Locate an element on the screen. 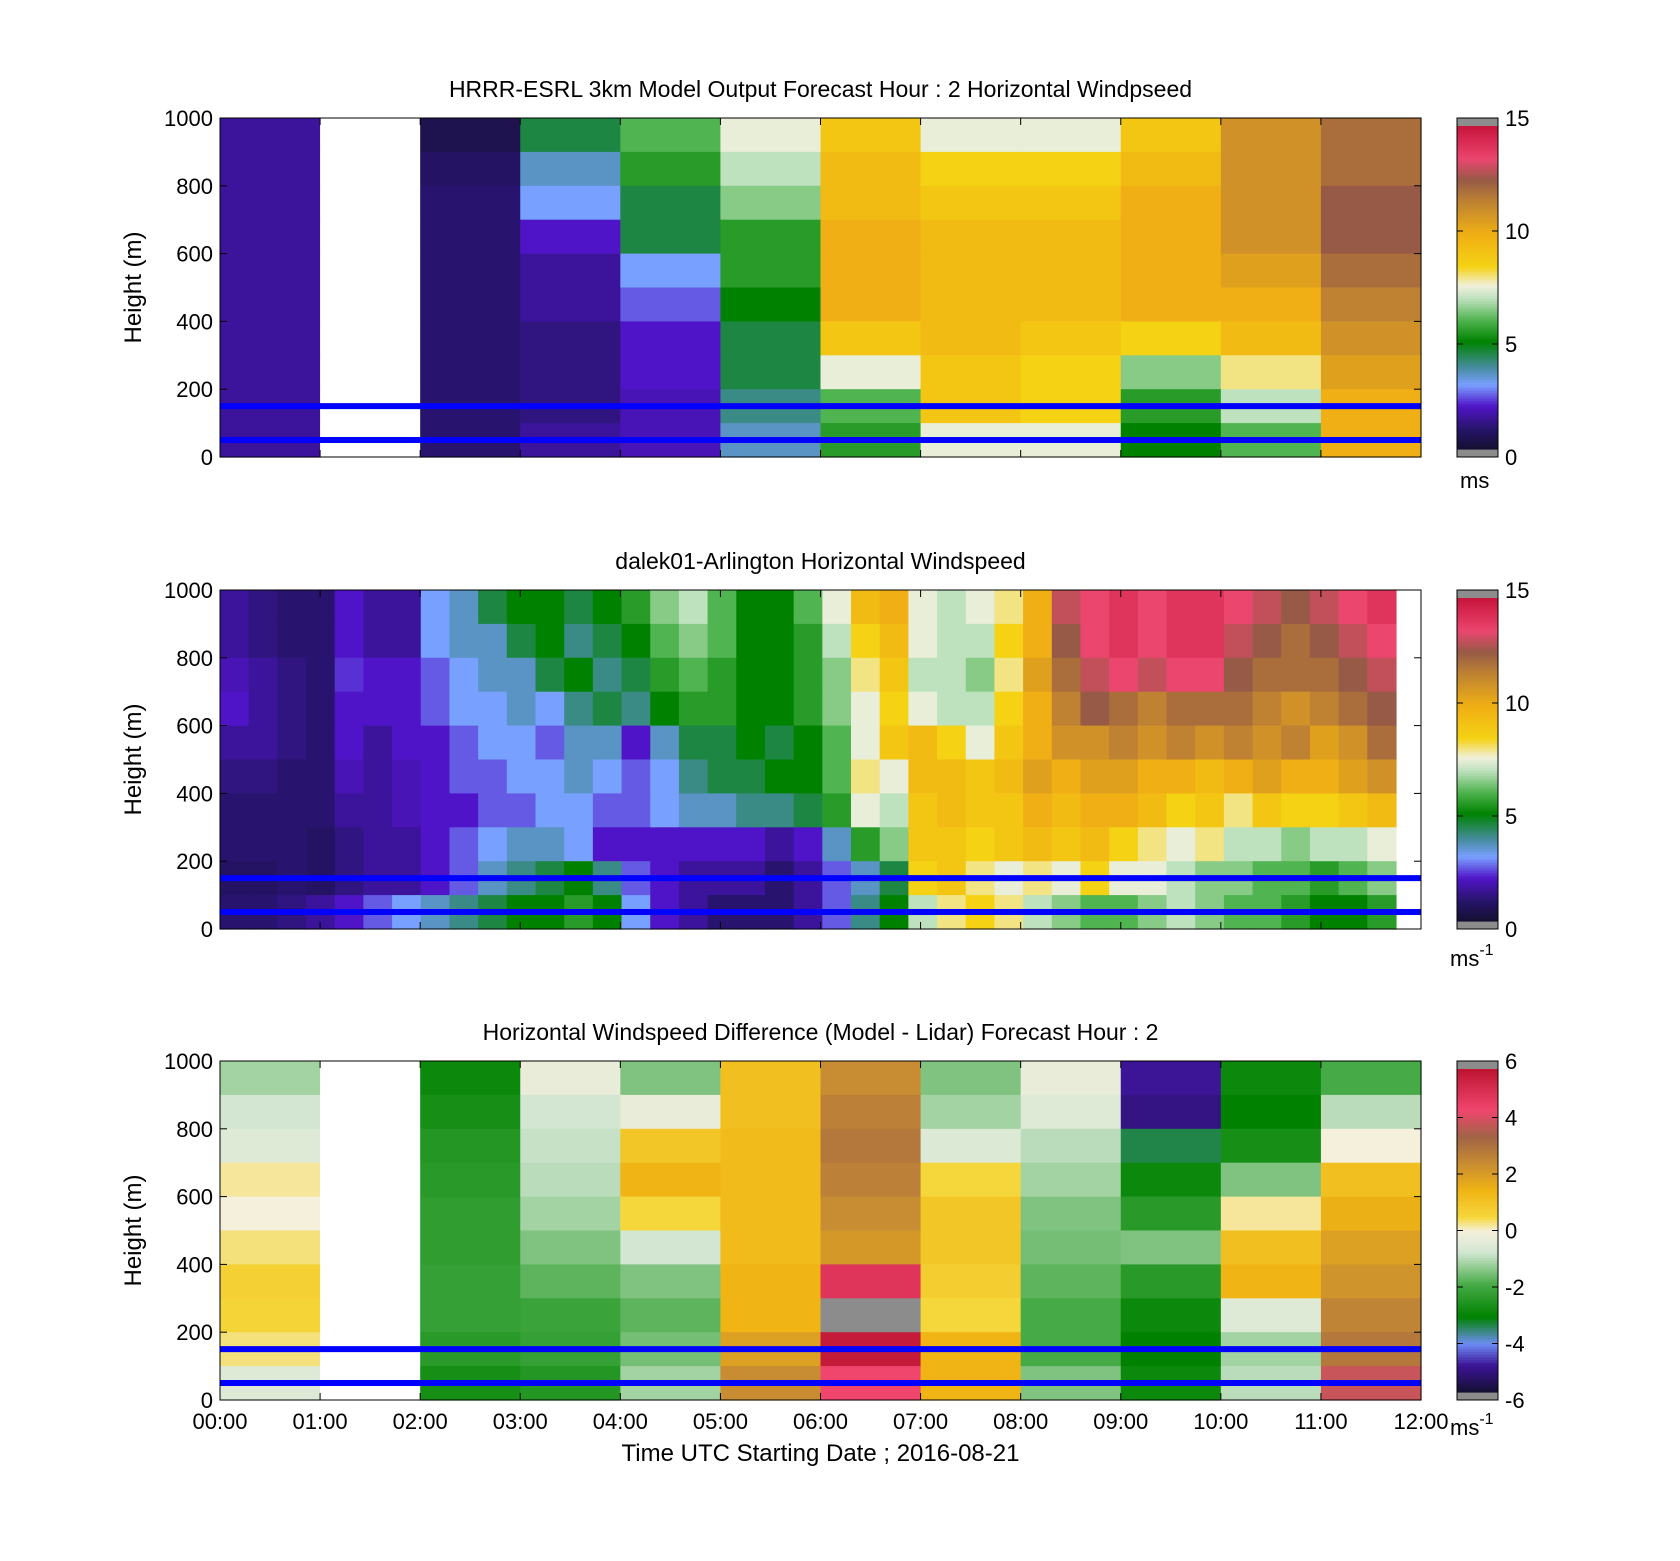  x-tick-label: 12:00 is located at coordinates (1420, 1421).